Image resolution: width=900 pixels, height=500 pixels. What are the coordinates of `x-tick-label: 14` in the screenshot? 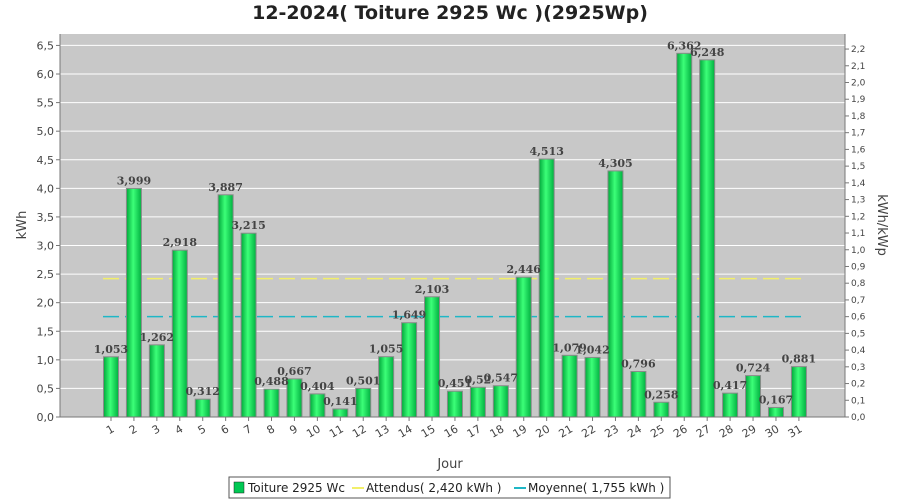 It's located at (405, 431).